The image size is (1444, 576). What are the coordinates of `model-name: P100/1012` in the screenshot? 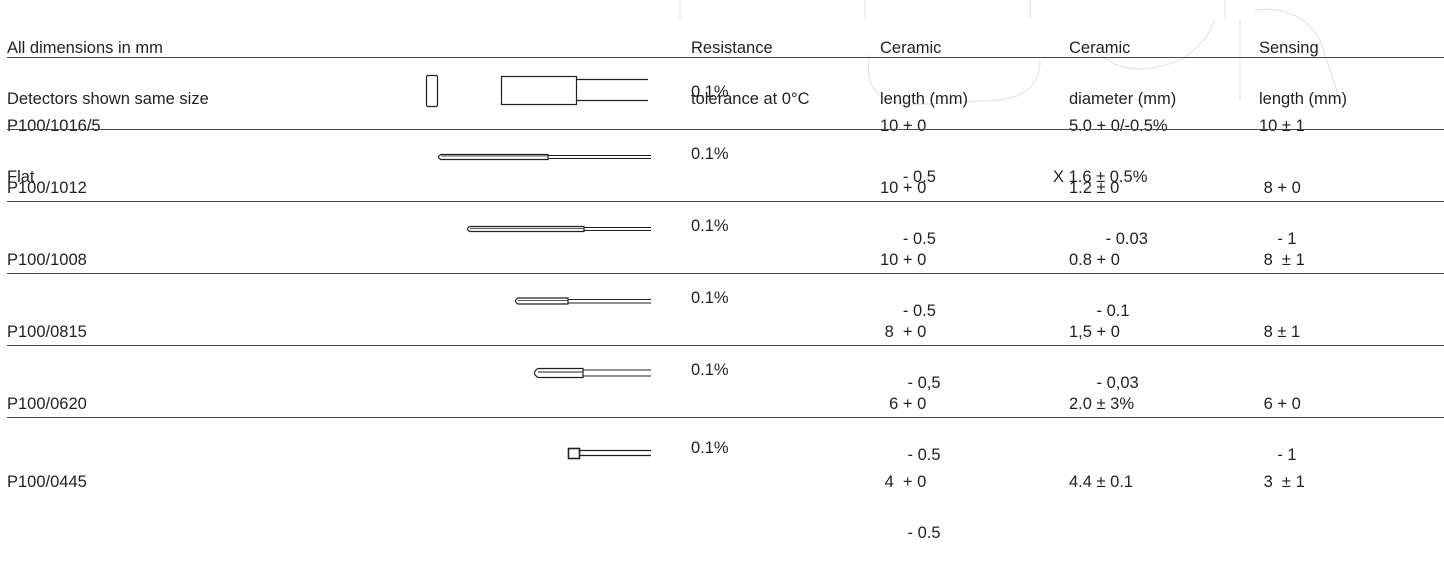 It's located at (47, 188).